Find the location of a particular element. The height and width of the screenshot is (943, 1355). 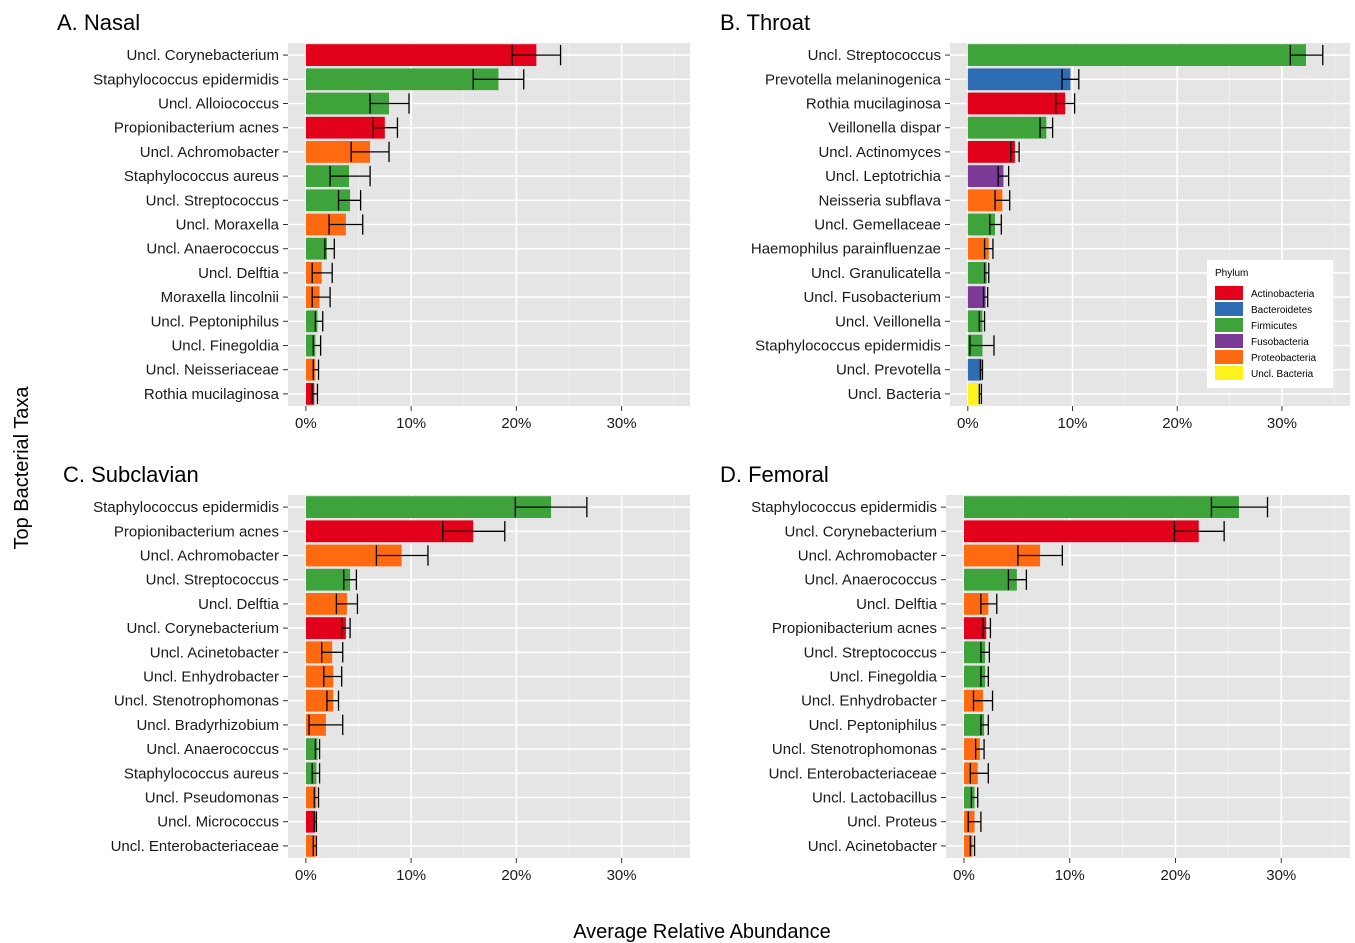

category-label: Uncl. Bradyrhizobium is located at coordinates (207, 725).